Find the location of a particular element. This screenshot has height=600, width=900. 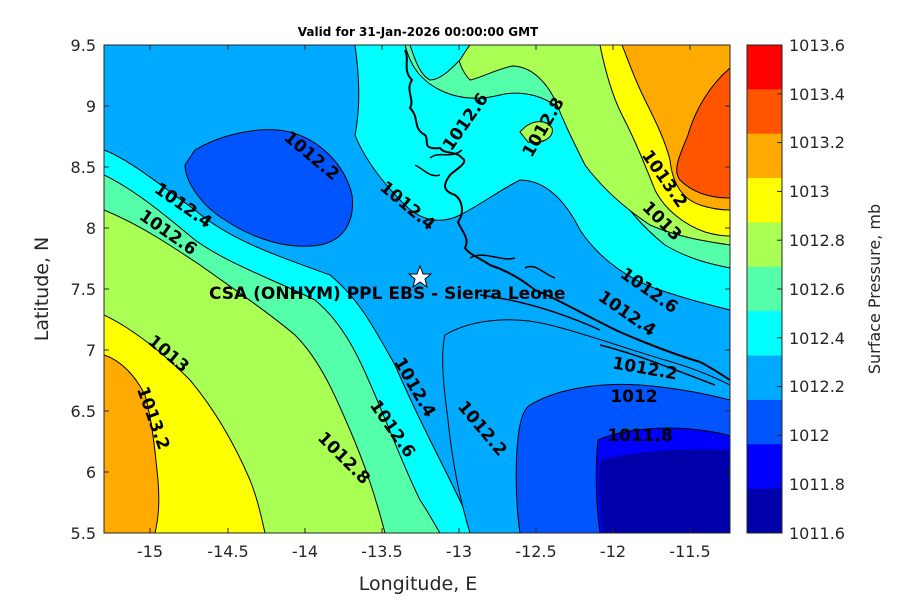

y-tick-label: 6 is located at coordinates (91, 472).